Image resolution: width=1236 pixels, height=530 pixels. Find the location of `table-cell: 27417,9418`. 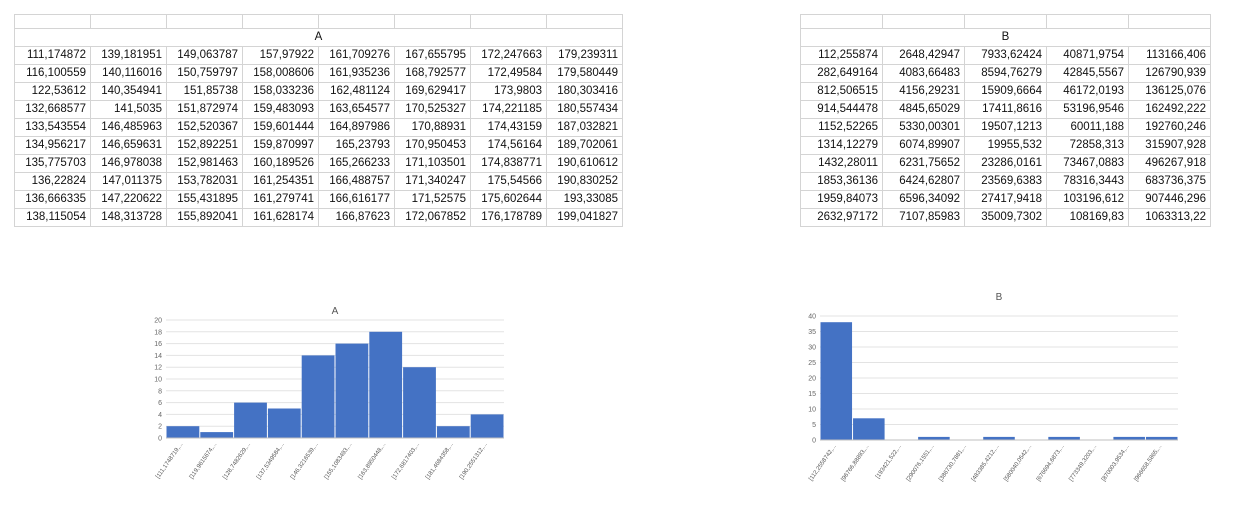

table-cell: 27417,9418 is located at coordinates (1005, 199).